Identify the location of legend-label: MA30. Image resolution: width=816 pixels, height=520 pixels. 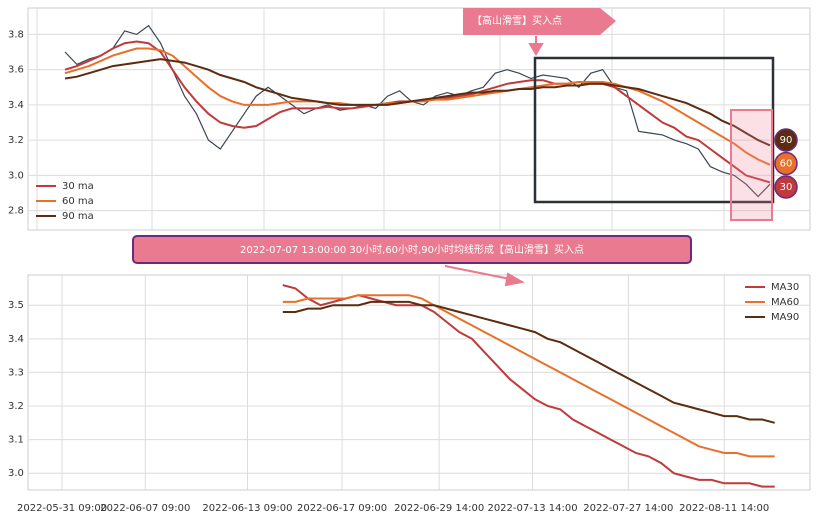
(785, 287).